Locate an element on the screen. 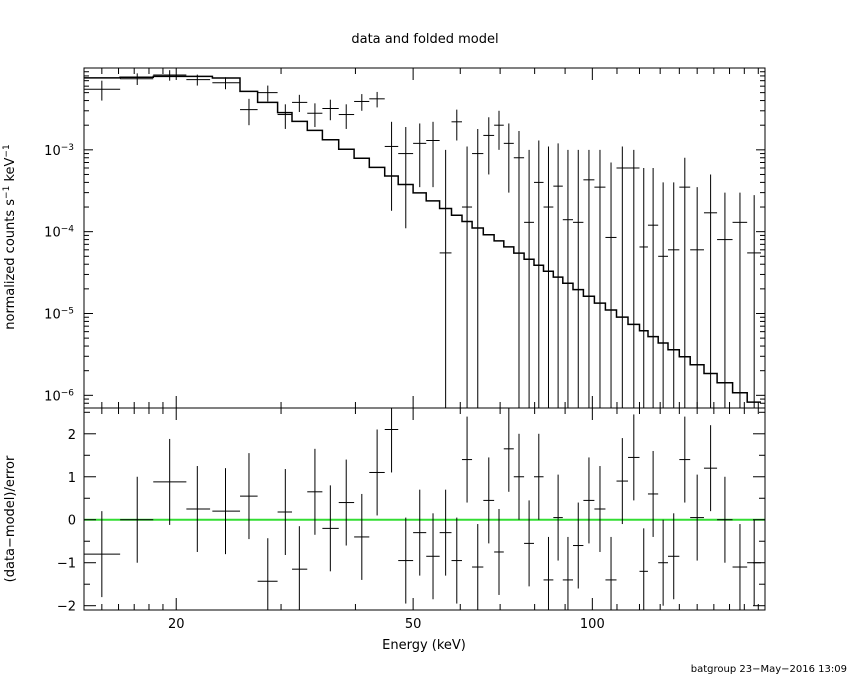  y-tick-label: 0 is located at coordinates (72, 521).